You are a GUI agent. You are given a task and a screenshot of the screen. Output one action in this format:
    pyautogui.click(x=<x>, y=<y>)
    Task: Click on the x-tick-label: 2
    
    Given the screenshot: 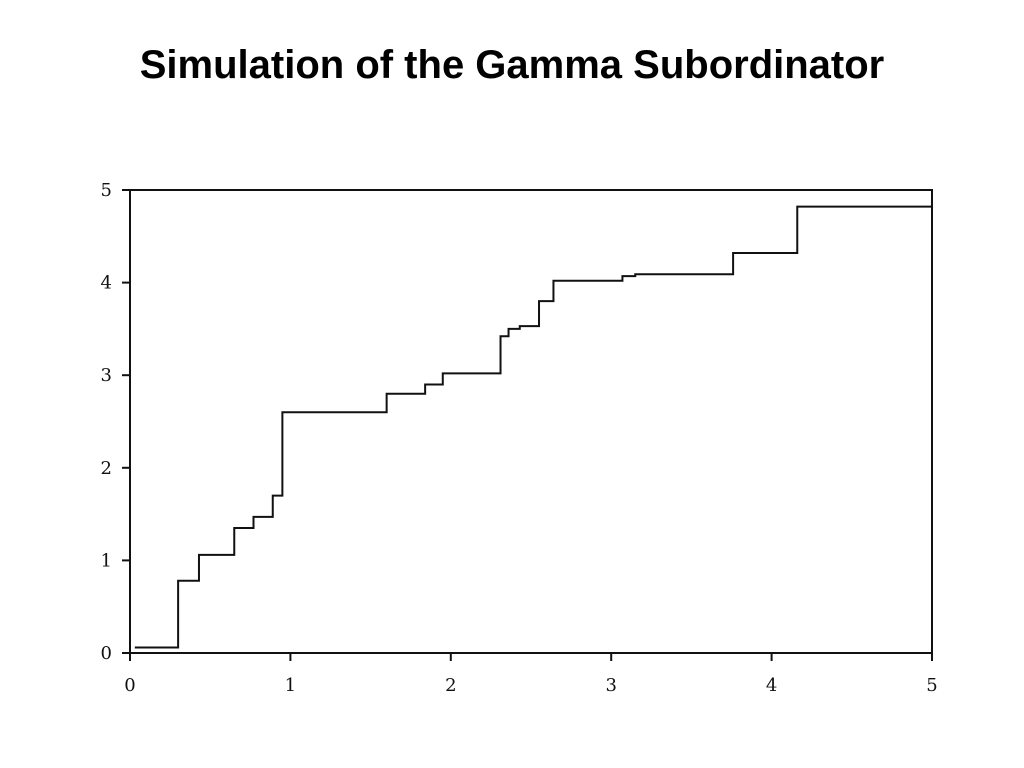 What is the action you would take?
    pyautogui.click(x=450, y=685)
    